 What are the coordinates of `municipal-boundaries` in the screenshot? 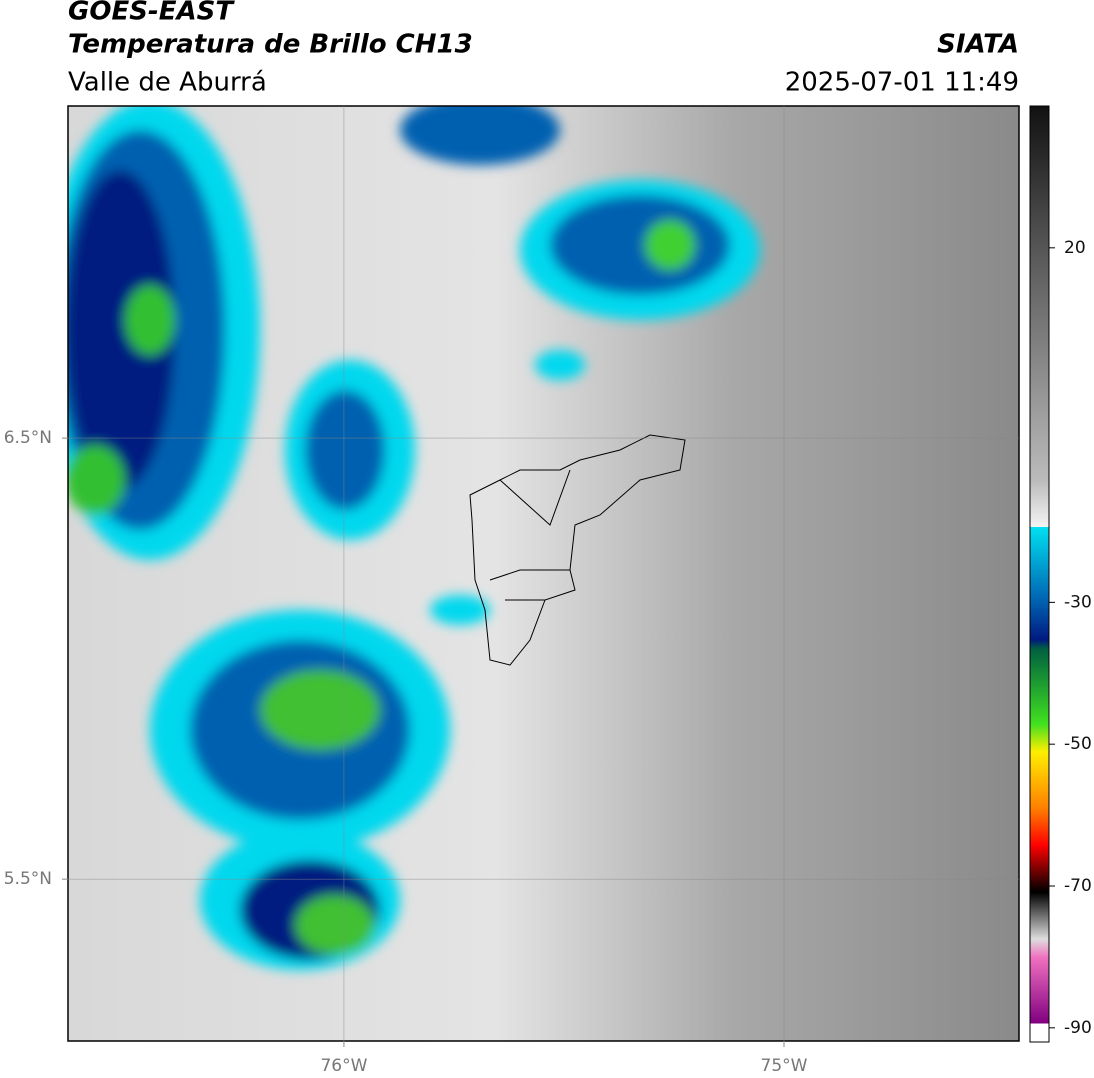 It's located at (577, 550).